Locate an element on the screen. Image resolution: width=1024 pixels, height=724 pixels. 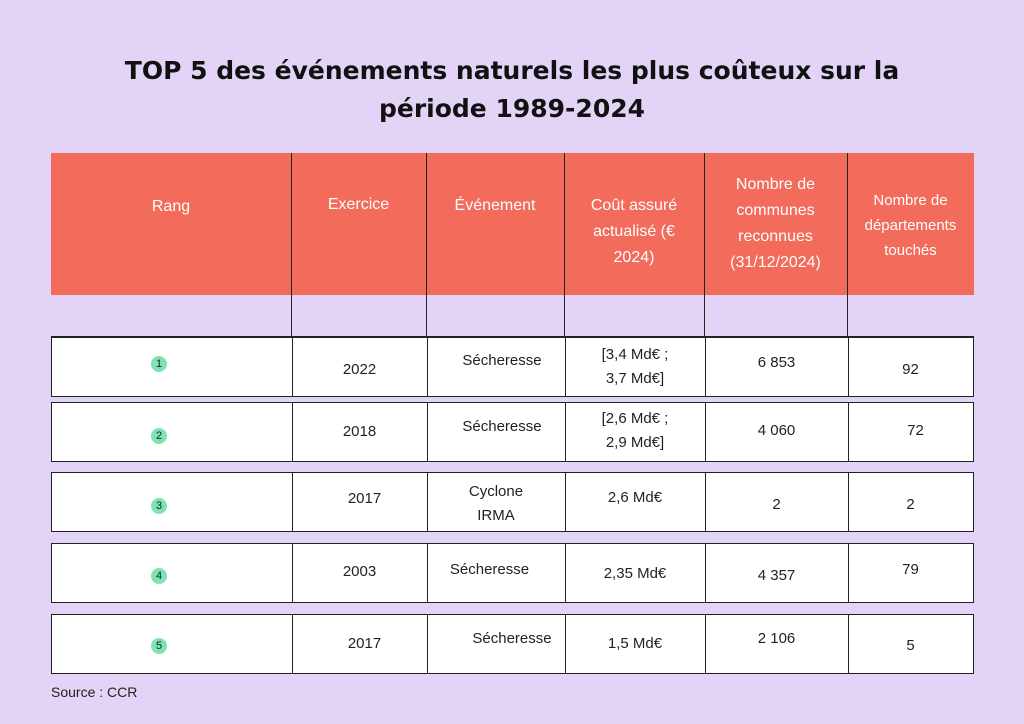
cell-departements: 72 is located at coordinates (915, 430).